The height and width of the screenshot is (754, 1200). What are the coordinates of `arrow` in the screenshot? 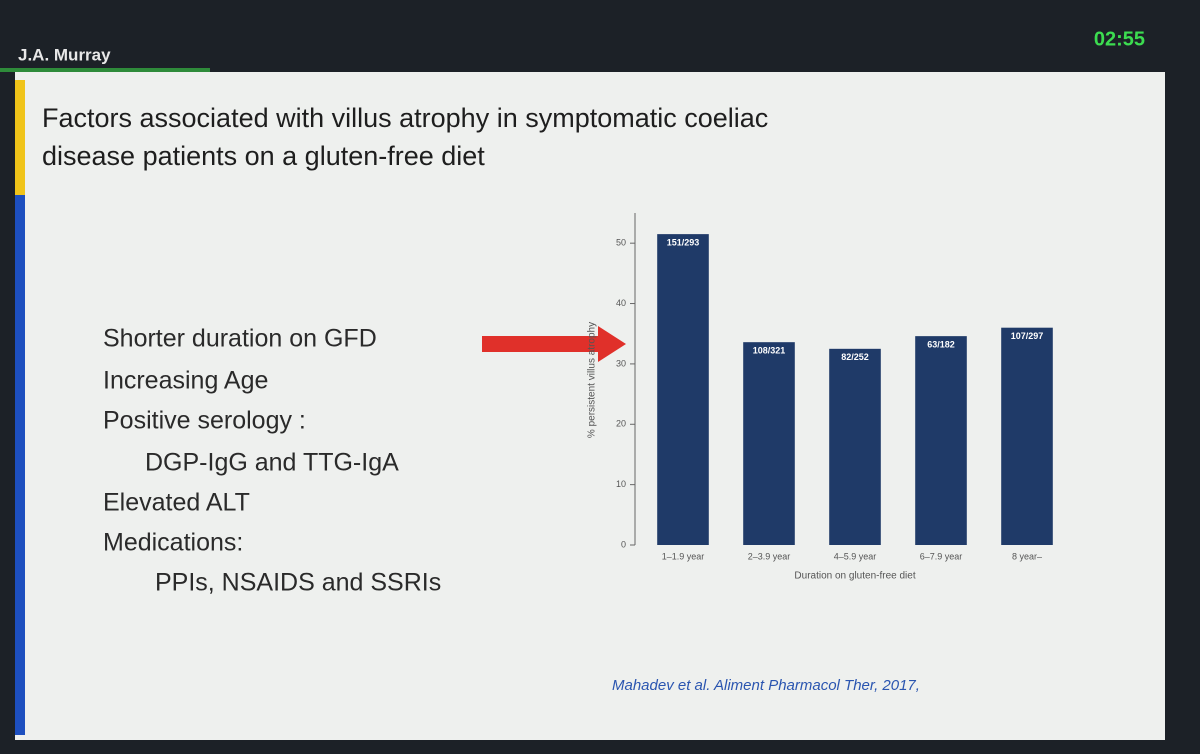 It's located at (554, 344).